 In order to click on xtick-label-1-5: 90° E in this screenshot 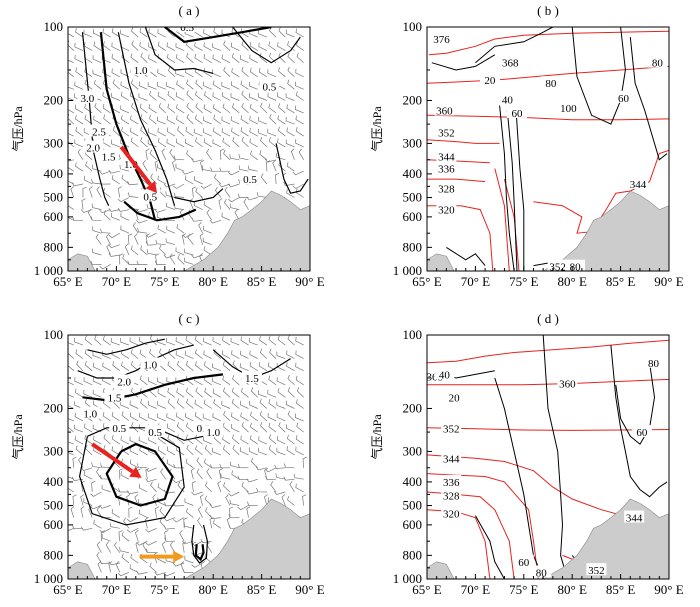, I will do `click(668, 281)`.